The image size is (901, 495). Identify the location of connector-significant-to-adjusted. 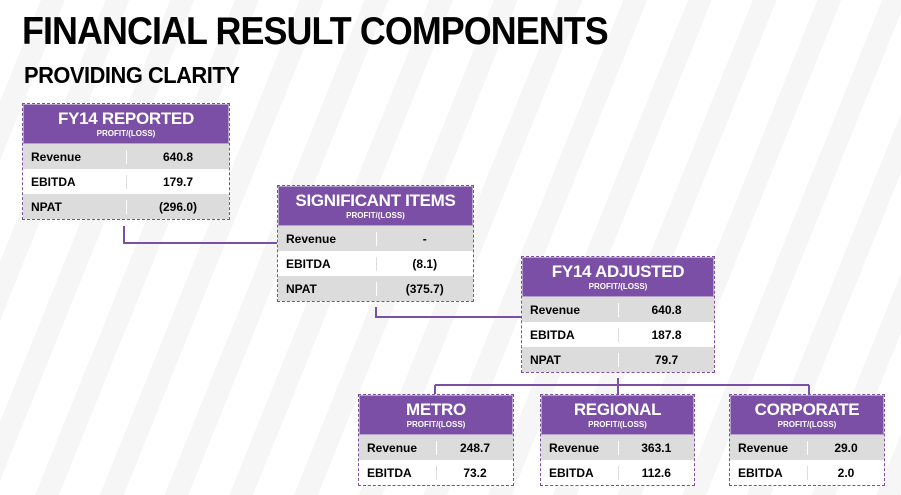
(448, 312).